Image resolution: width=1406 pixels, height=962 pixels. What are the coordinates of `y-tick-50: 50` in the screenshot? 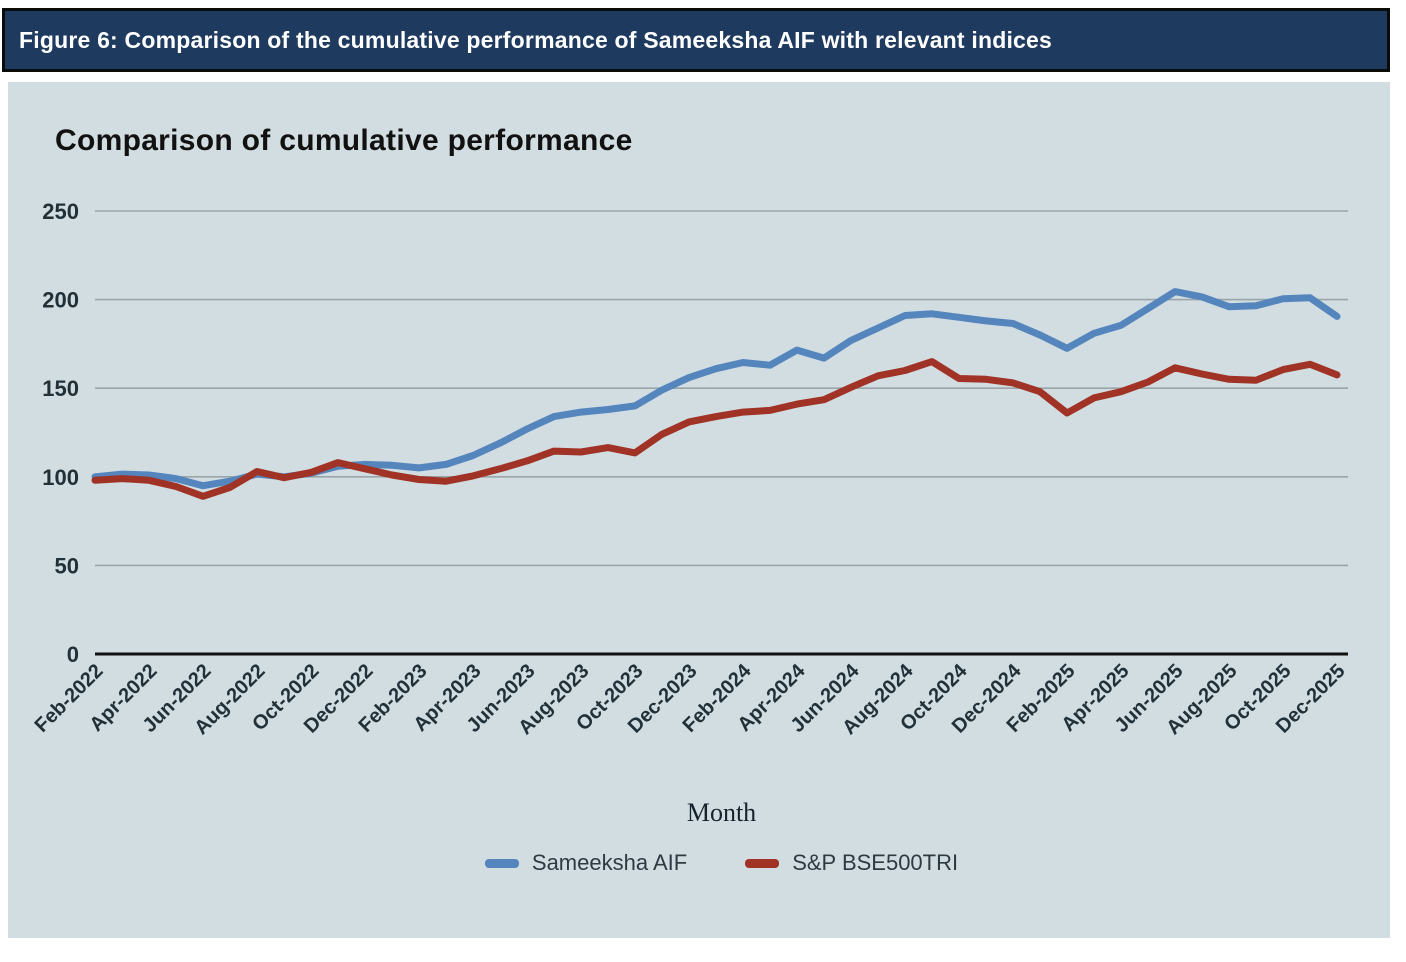 It's located at (67, 565).